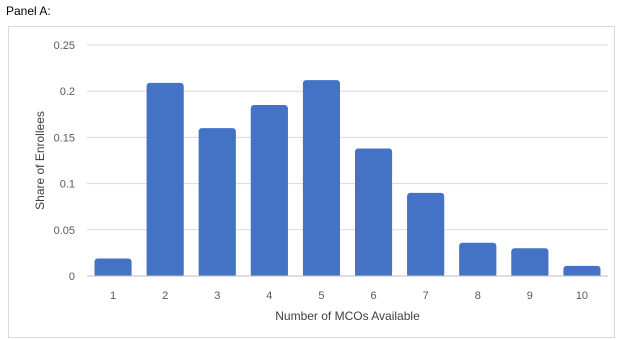 The image size is (617, 340). I want to click on x-tick-label: 10, so click(582, 296).